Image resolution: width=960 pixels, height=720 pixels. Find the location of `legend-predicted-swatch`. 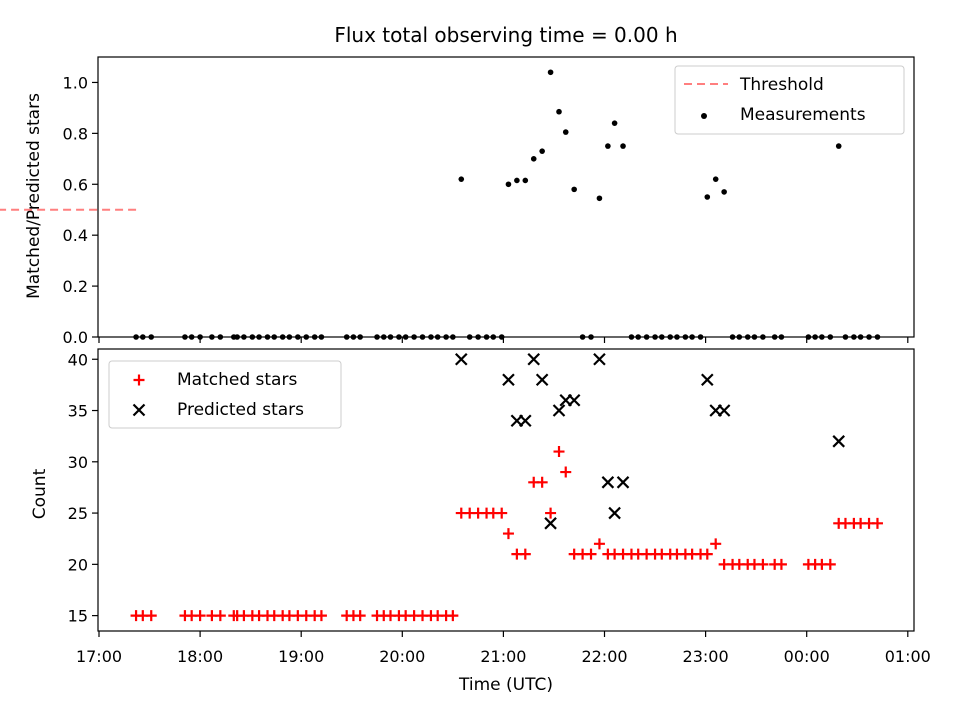

legend-predicted-swatch is located at coordinates (139, 410).